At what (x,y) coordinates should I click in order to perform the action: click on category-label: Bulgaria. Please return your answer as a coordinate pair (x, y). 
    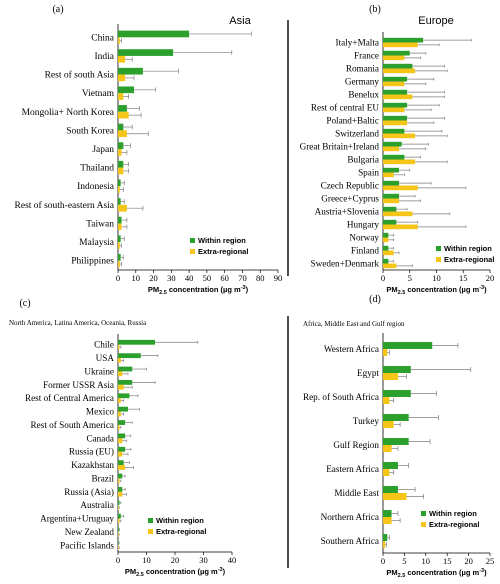
    Looking at the image, I should click on (363, 160).